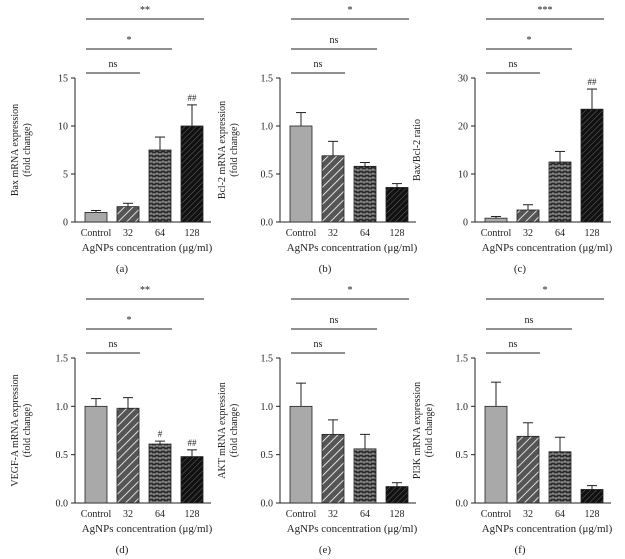 Image resolution: width=625 pixels, height=559 pixels. What do you see at coordinates (222, 150) in the screenshot?
I see `y-axis-label: Bcl-2 mRNA expression` at bounding box center [222, 150].